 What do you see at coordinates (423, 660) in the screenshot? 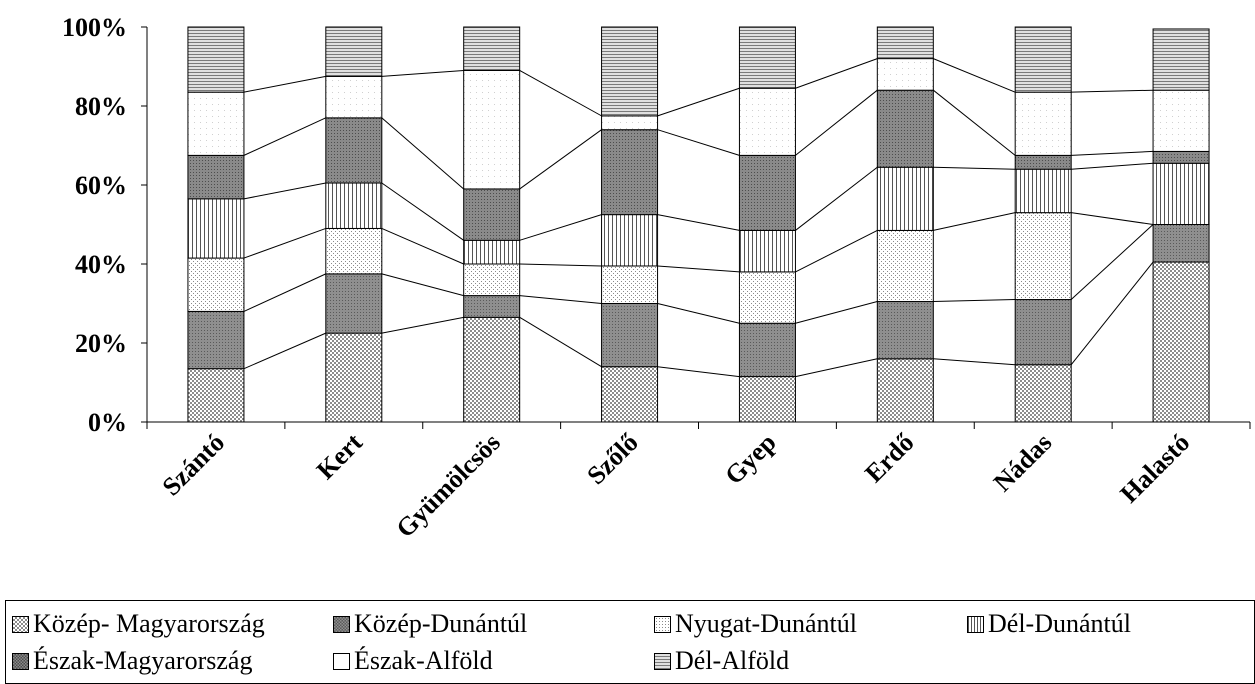
I see `legend-label: Észak-Alföld` at bounding box center [423, 660].